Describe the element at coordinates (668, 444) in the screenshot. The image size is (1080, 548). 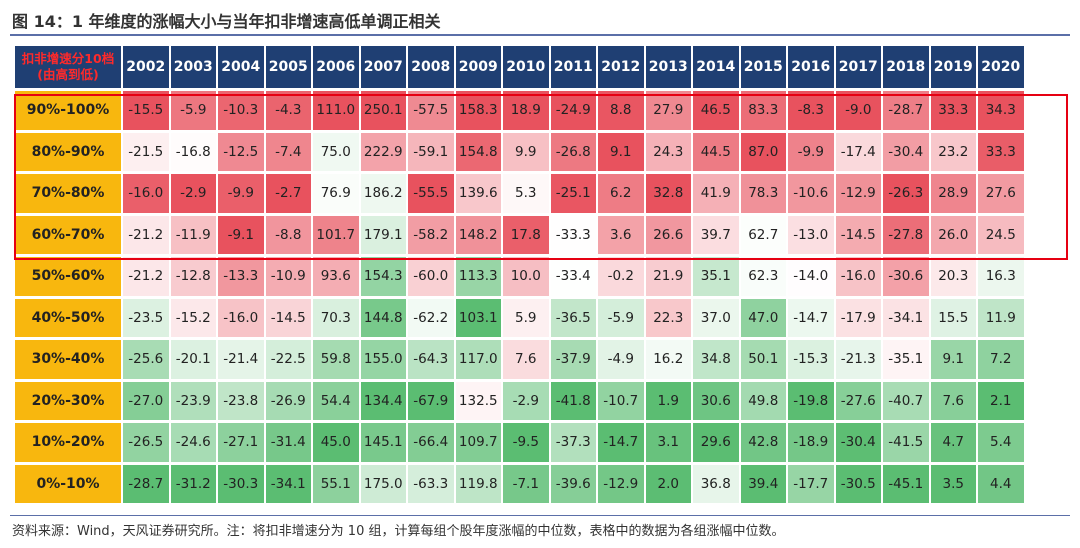
I see `heatmap-cell: 3.1` at that location.